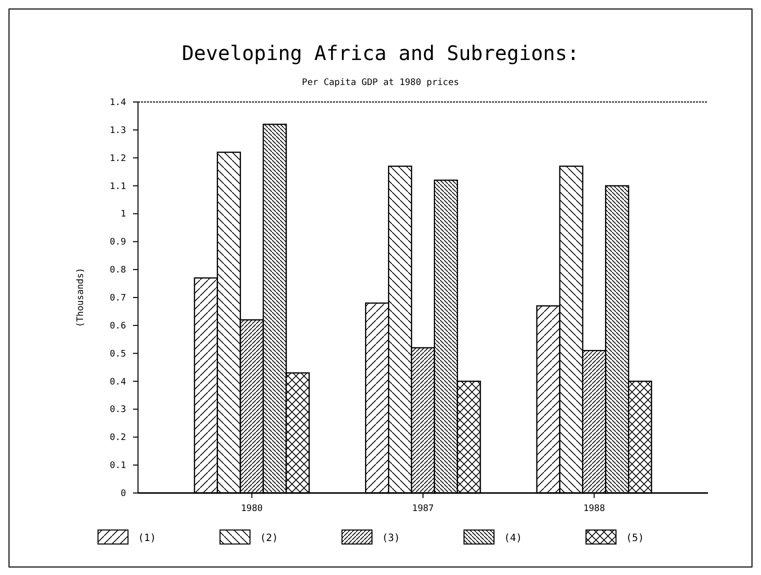  Describe the element at coordinates (118, 438) in the screenshot. I see `y-tick-label: 0.2` at that location.